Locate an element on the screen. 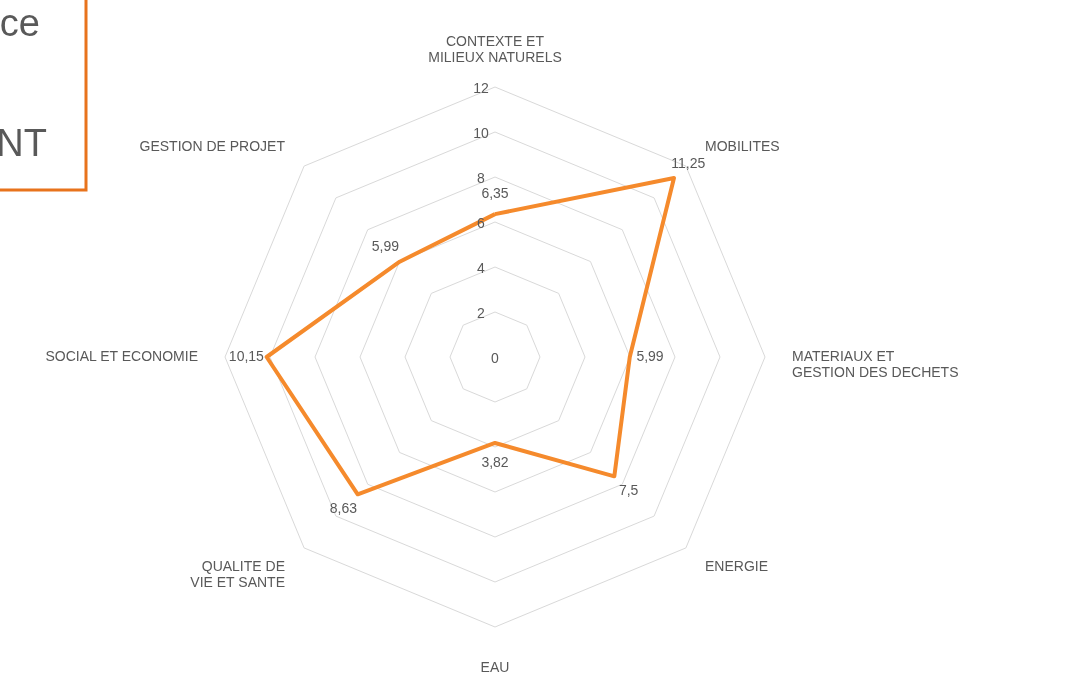 The width and height of the screenshot is (1073, 674). spoke-label: EAU is located at coordinates (495, 666).